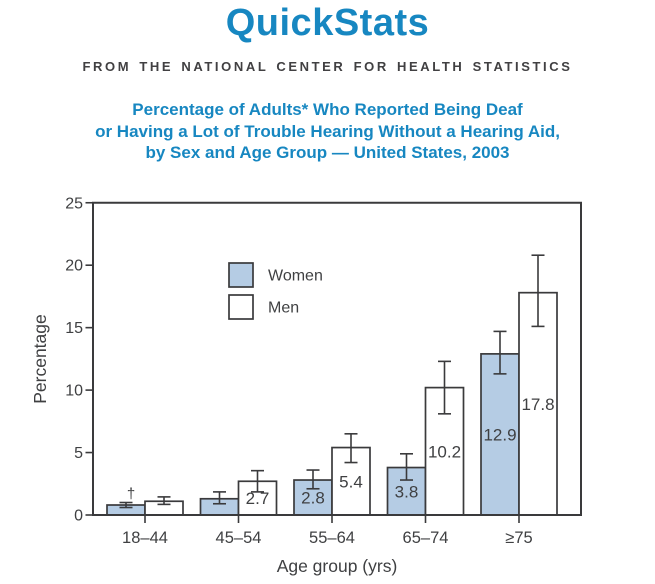 The width and height of the screenshot is (655, 584). I want to click on x-tick-label: 65–74, so click(426, 538).